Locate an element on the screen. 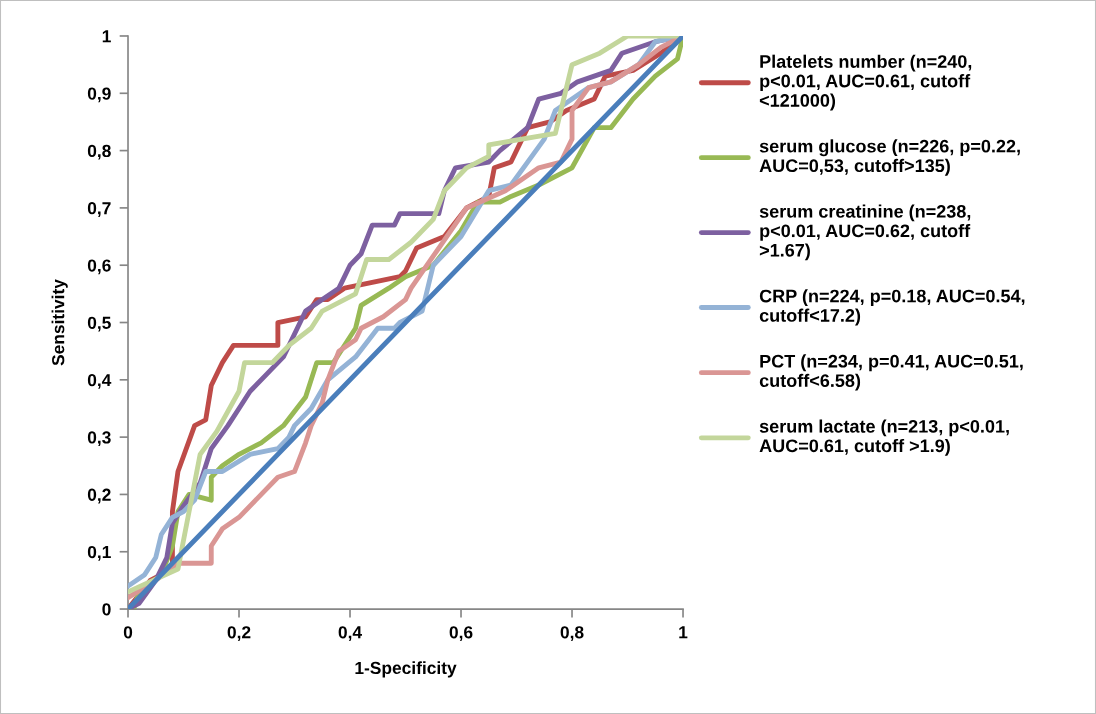 The height and width of the screenshot is (714, 1096). legend-label: serum creatinine (n=238, p<0.01, AUC=0.62, cutoff >1.67) is located at coordinates (865, 232).